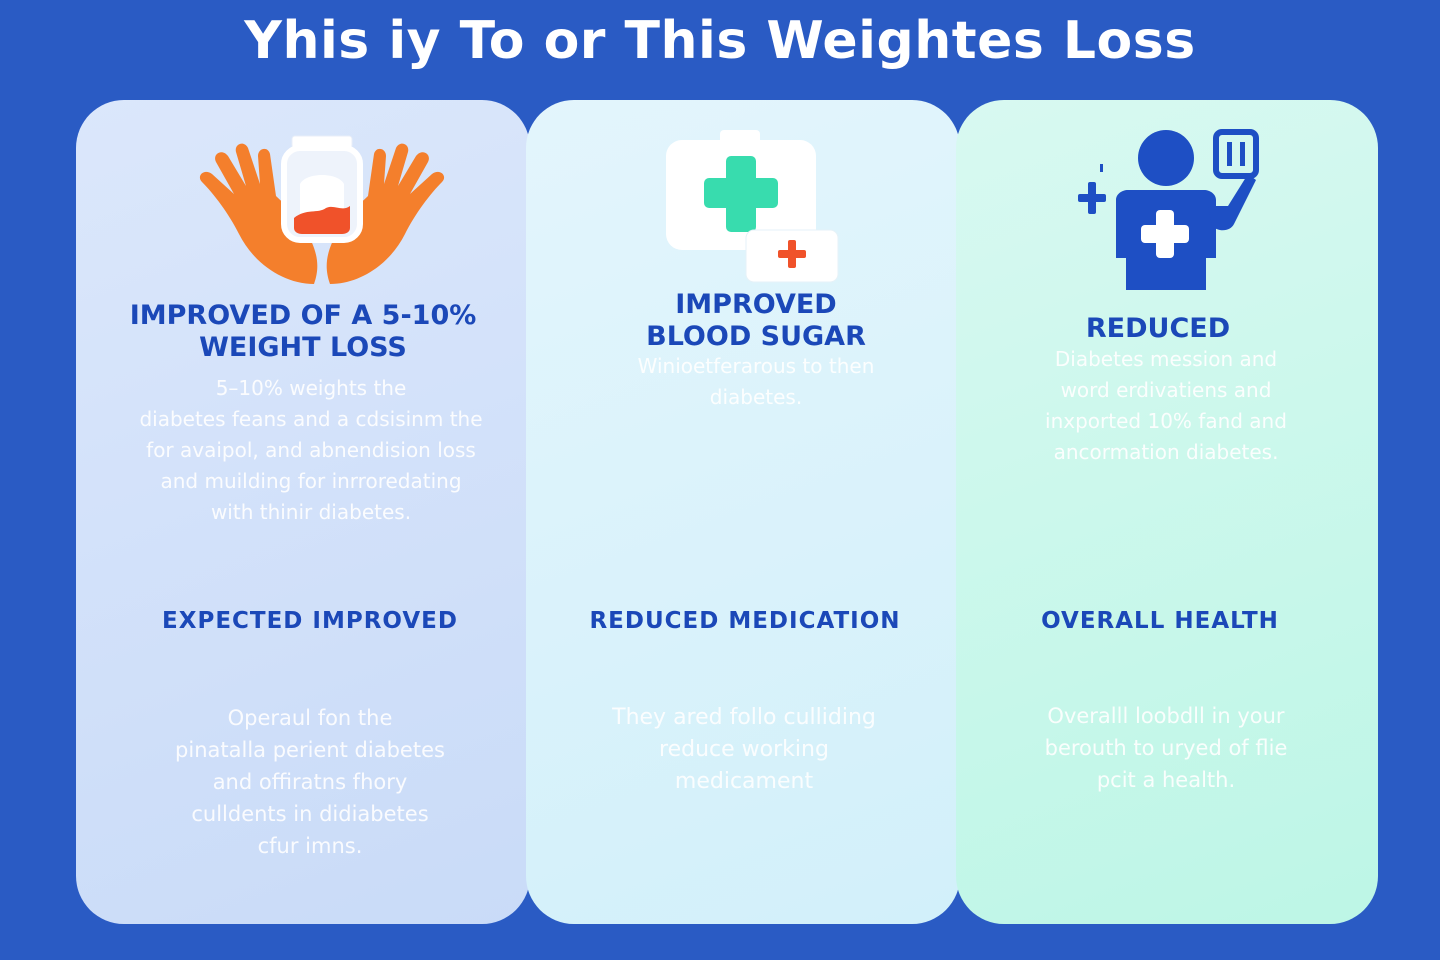  What do you see at coordinates (1166, 716) in the screenshot?
I see `sub-body-line: Overalll loobdll in your` at bounding box center [1166, 716].